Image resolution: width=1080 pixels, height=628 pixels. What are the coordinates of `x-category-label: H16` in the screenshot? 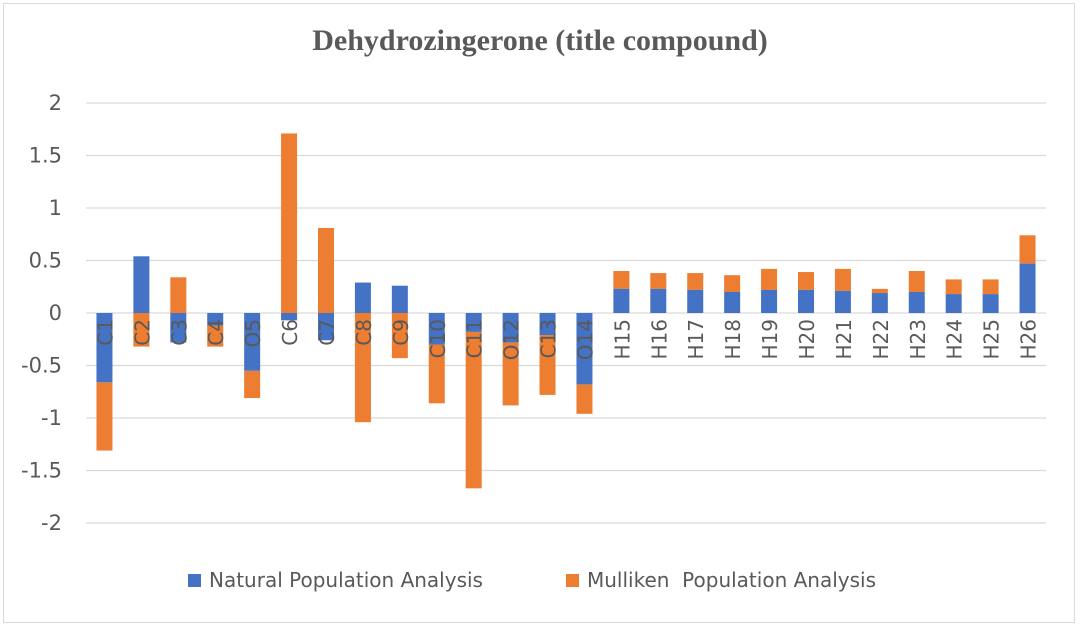 It's located at (659, 339).